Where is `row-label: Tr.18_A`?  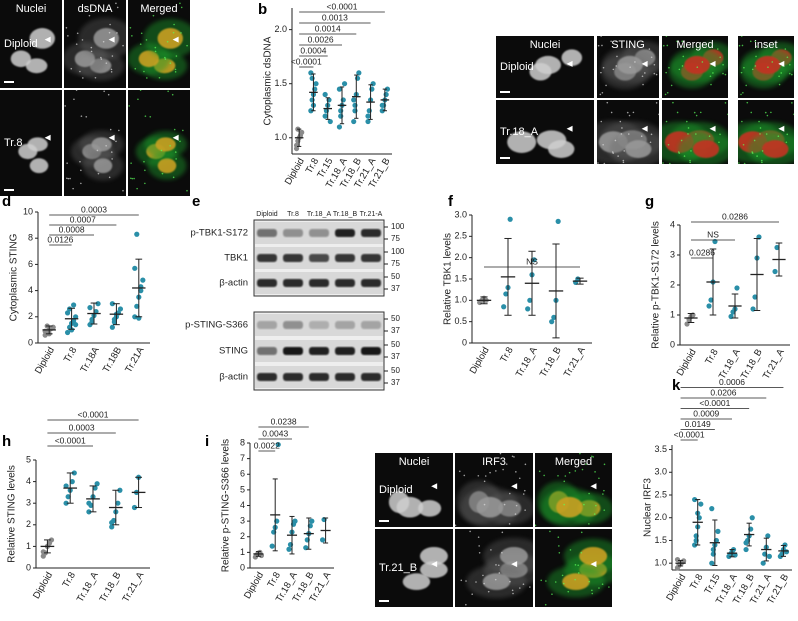
row-label: Tr.18_A is located at coordinates (519, 132).